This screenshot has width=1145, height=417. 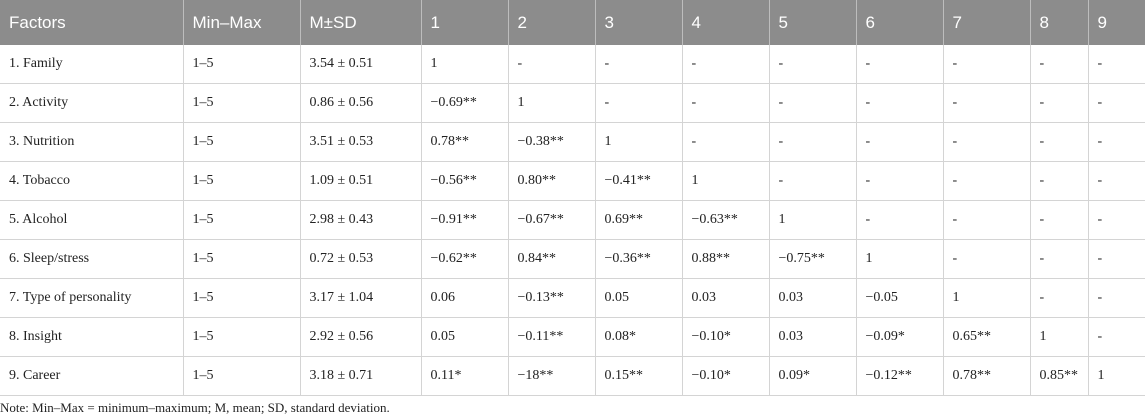 I want to click on table-cell: 0.05, so click(x=639, y=298).